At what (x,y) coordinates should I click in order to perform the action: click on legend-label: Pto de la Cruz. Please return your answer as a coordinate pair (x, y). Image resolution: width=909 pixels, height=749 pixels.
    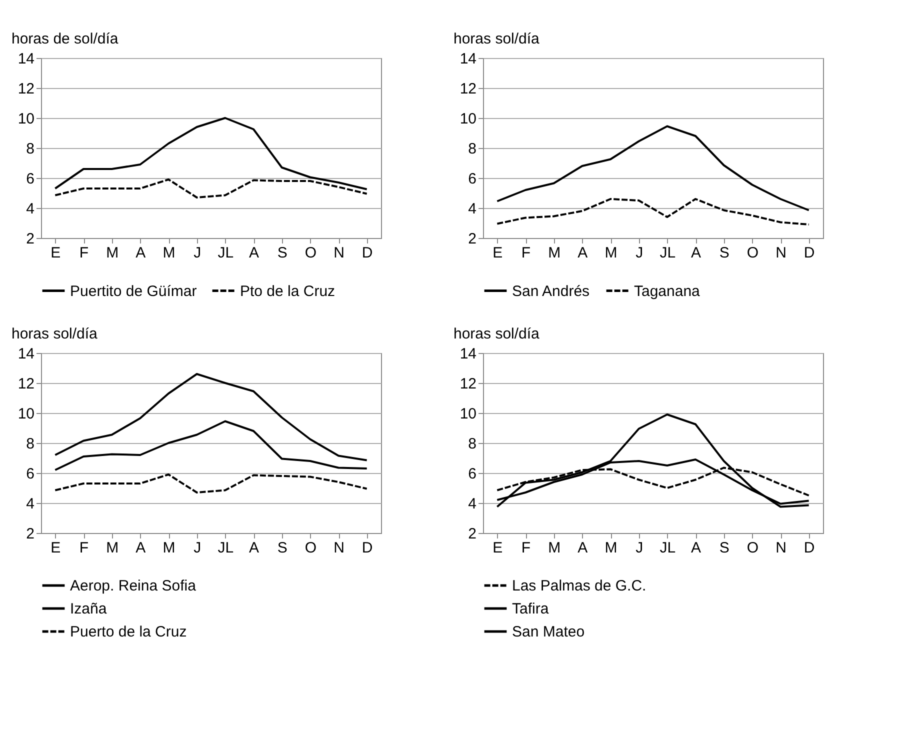
    Looking at the image, I should click on (288, 291).